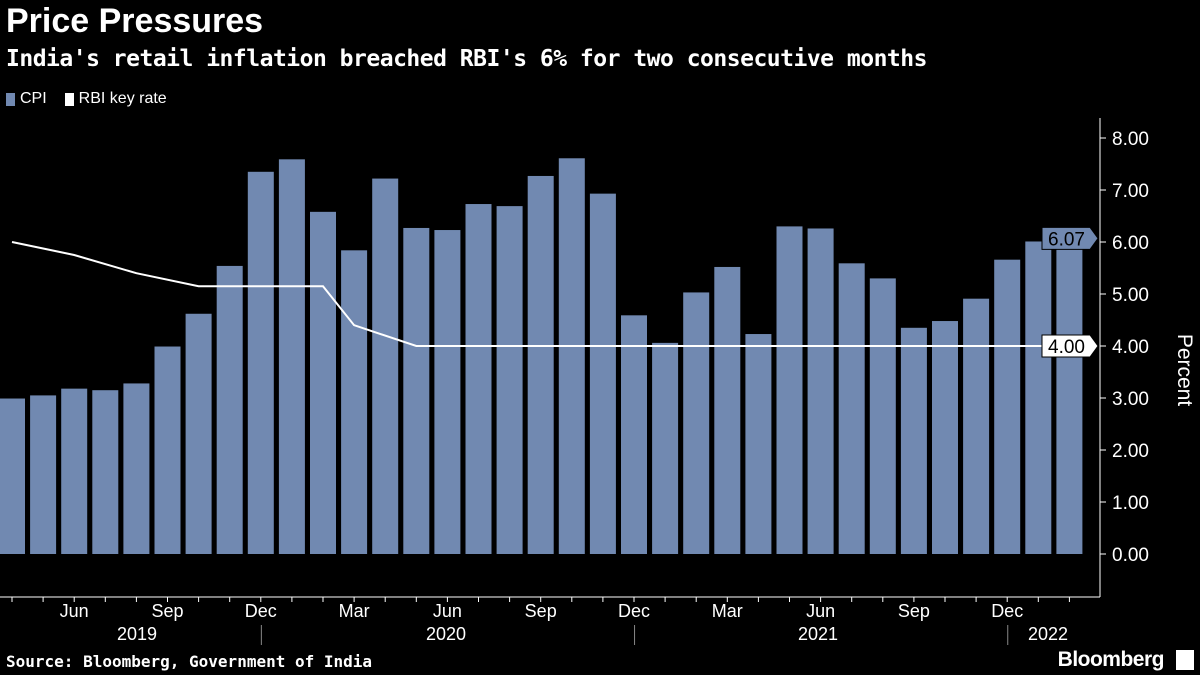  I want to click on x-year-label: 2022, so click(1048, 634).